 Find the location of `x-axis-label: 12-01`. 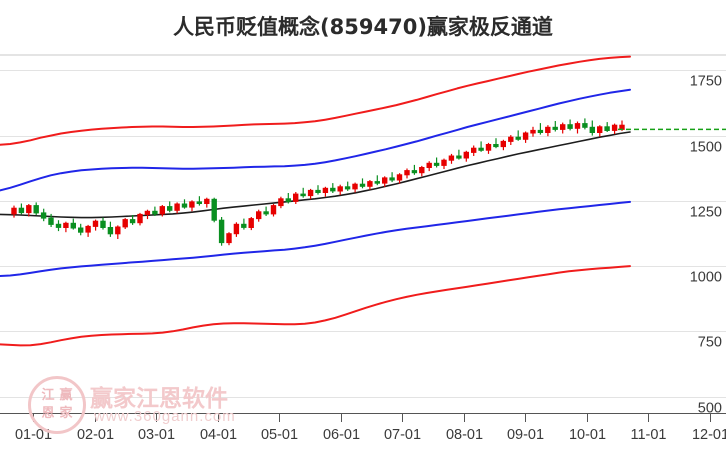

x-axis-label: 12-01 is located at coordinates (709, 435).